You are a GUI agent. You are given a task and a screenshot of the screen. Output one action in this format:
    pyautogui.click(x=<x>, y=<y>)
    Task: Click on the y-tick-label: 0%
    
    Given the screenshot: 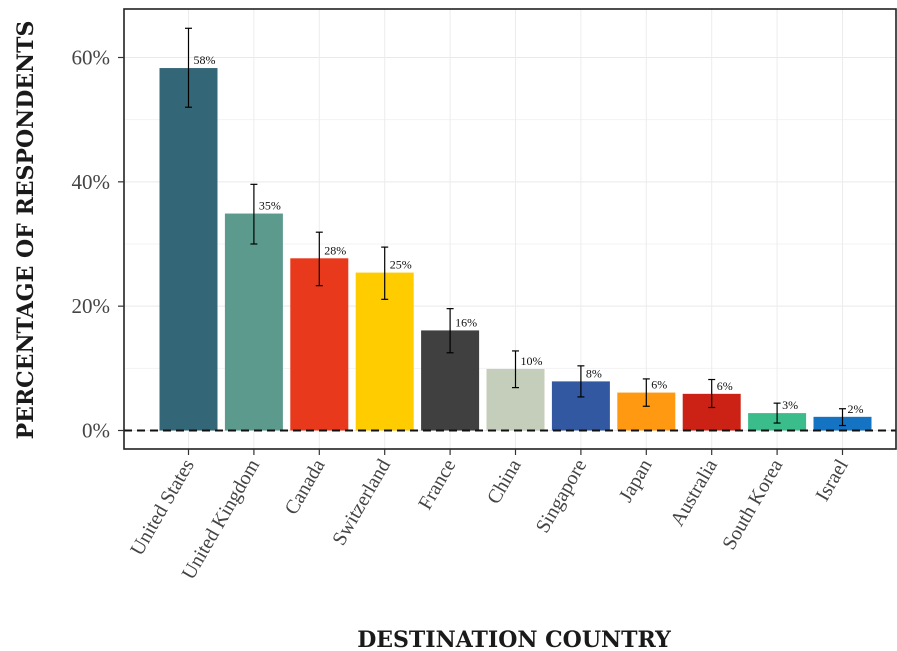 What is the action you would take?
    pyautogui.click(x=96, y=431)
    